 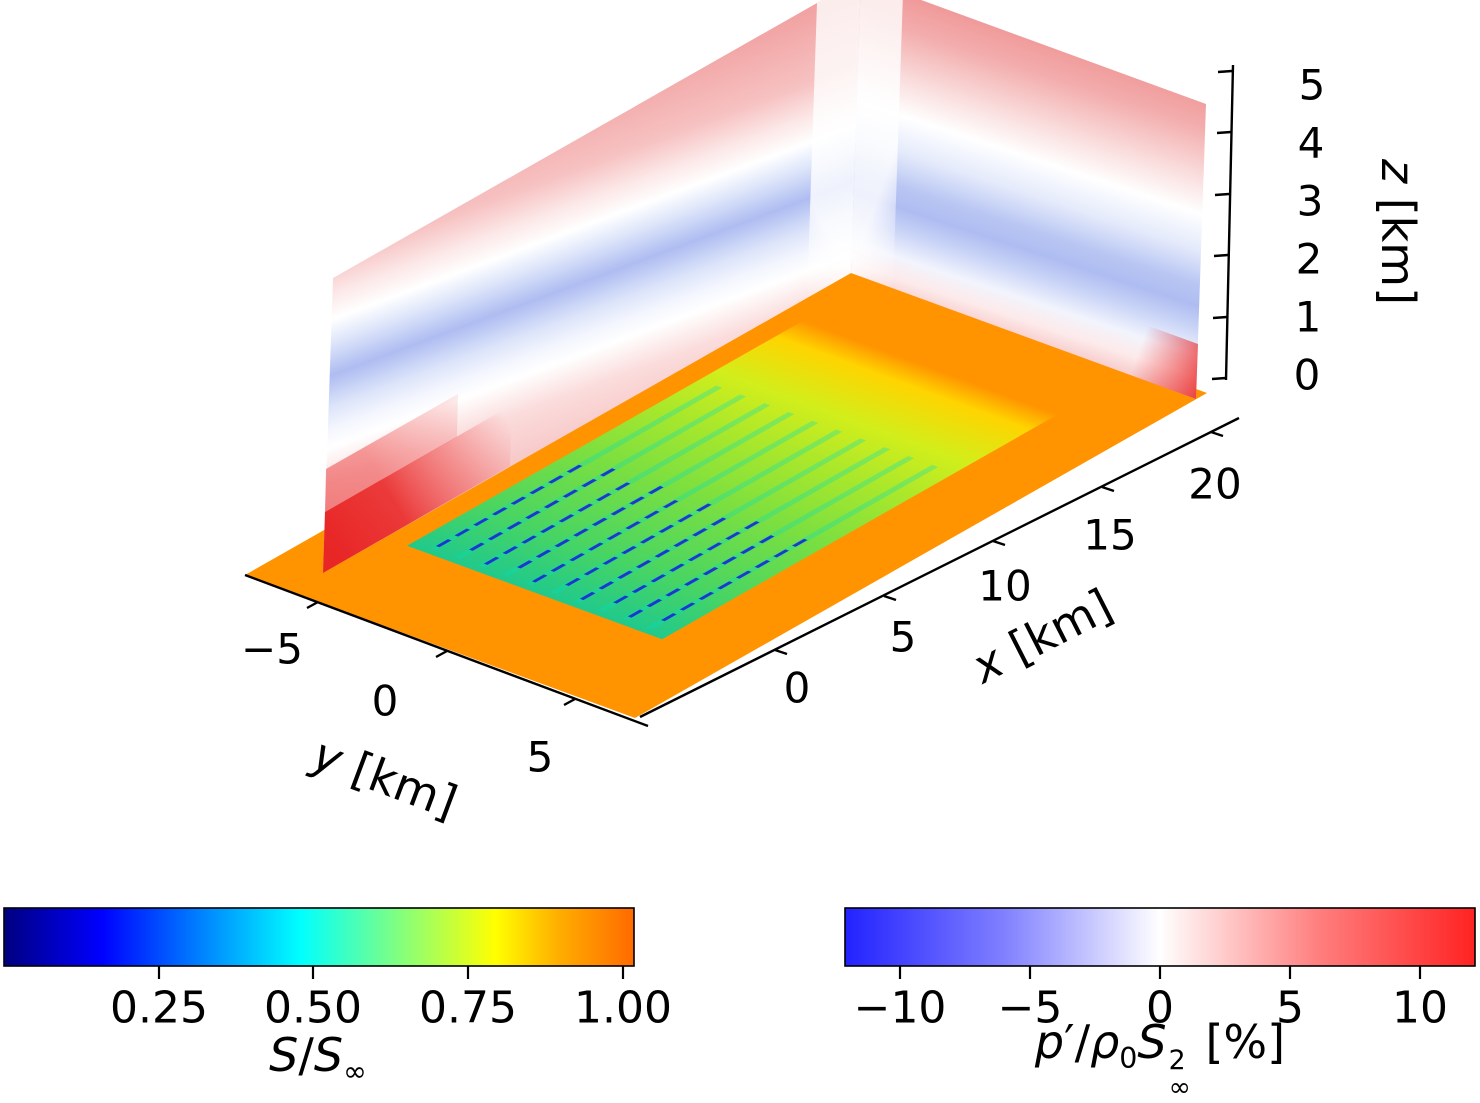 What do you see at coordinates (318, 1058) in the screenshot?
I see `speed-colorbar-label: S/S∞` at bounding box center [318, 1058].